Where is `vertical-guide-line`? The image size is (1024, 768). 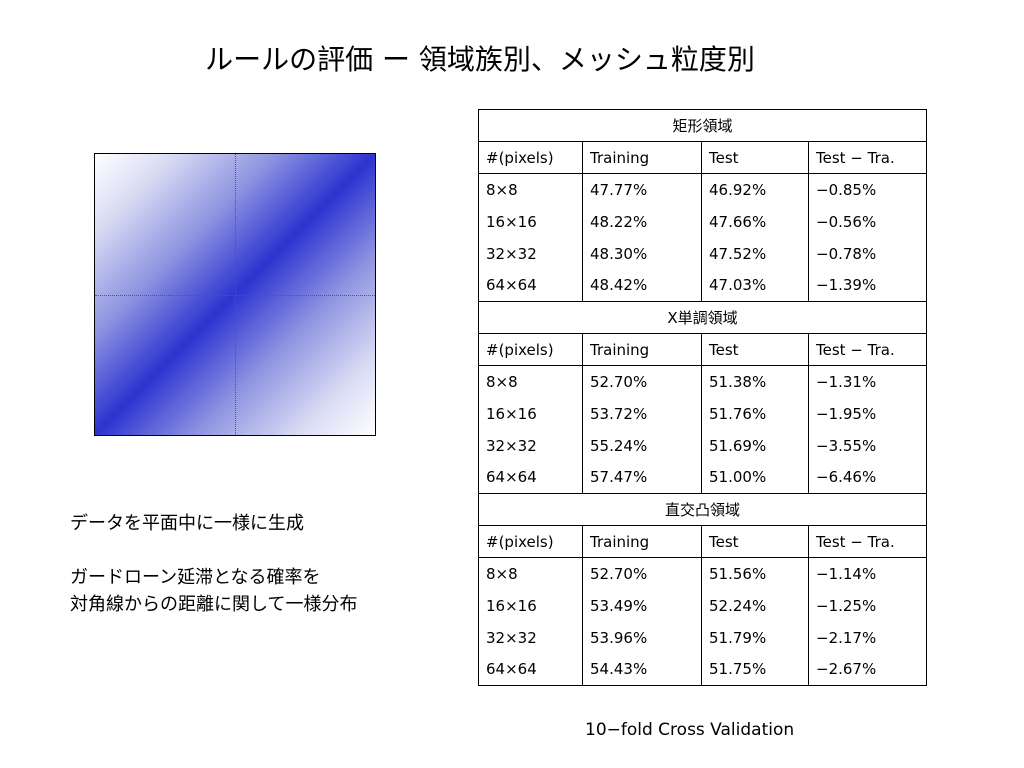
vertical-guide-line is located at coordinates (235, 294).